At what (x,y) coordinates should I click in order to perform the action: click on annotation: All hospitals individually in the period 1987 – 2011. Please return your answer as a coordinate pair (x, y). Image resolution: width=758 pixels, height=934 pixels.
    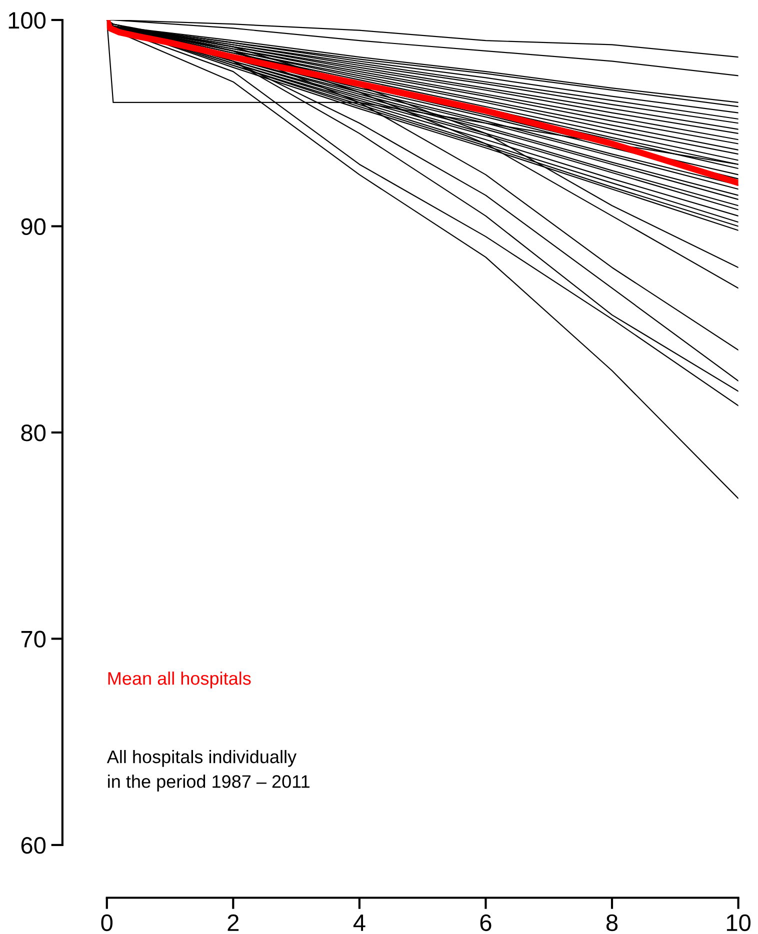
    Looking at the image, I should click on (208, 771).